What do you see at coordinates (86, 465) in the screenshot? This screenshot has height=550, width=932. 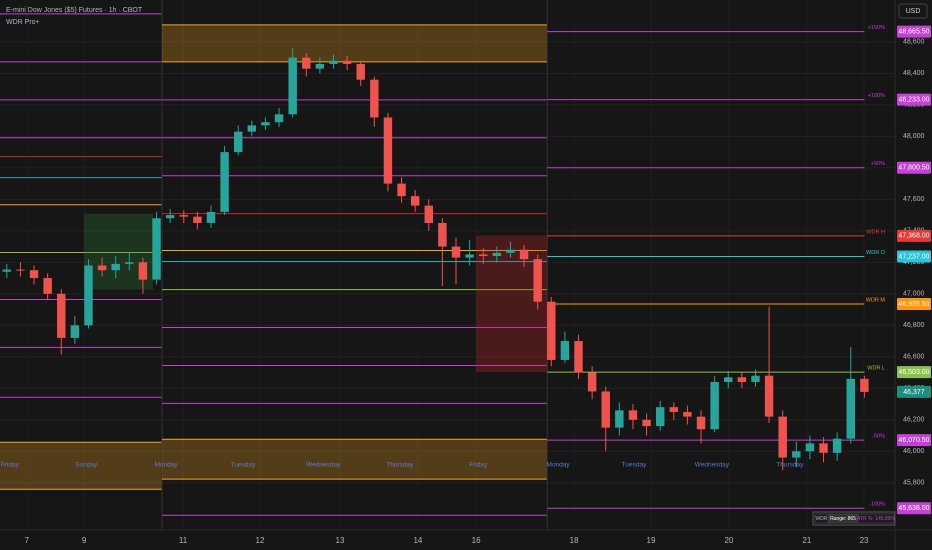 I see `session-label: Sunday` at bounding box center [86, 465].